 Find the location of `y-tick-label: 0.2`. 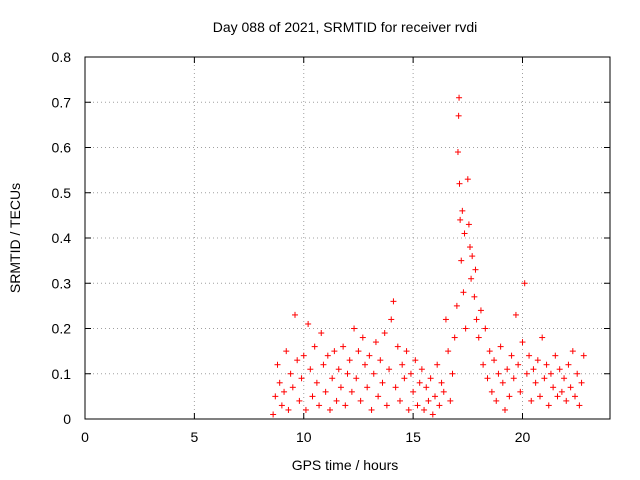

y-tick-label: 0.2 is located at coordinates (62, 329).